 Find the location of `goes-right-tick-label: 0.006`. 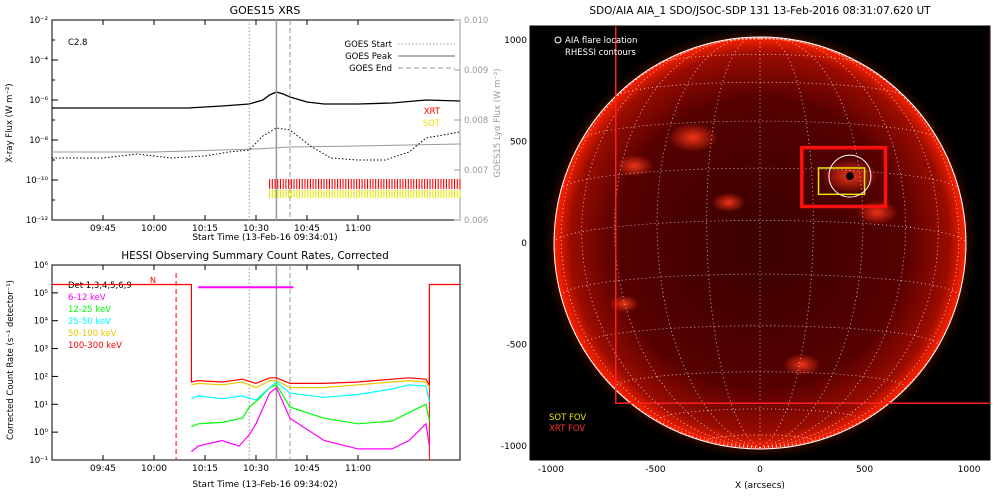

goes-right-tick-label: 0.006 is located at coordinates (476, 221).